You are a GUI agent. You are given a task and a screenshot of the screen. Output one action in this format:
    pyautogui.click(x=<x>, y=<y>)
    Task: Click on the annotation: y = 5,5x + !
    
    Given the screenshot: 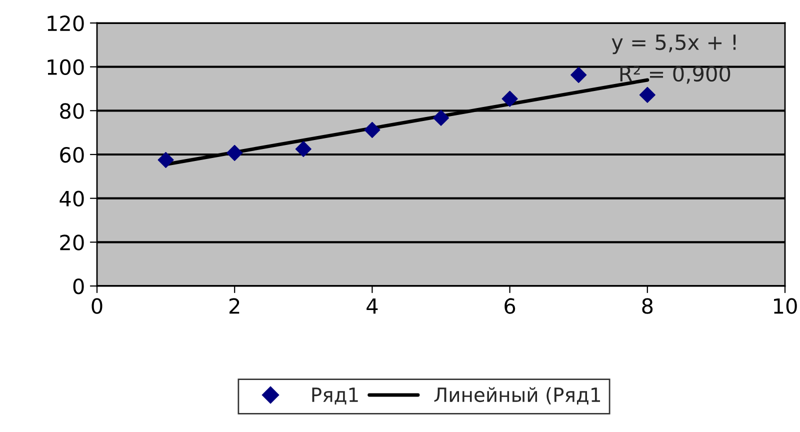 What is the action you would take?
    pyautogui.click(x=674, y=44)
    